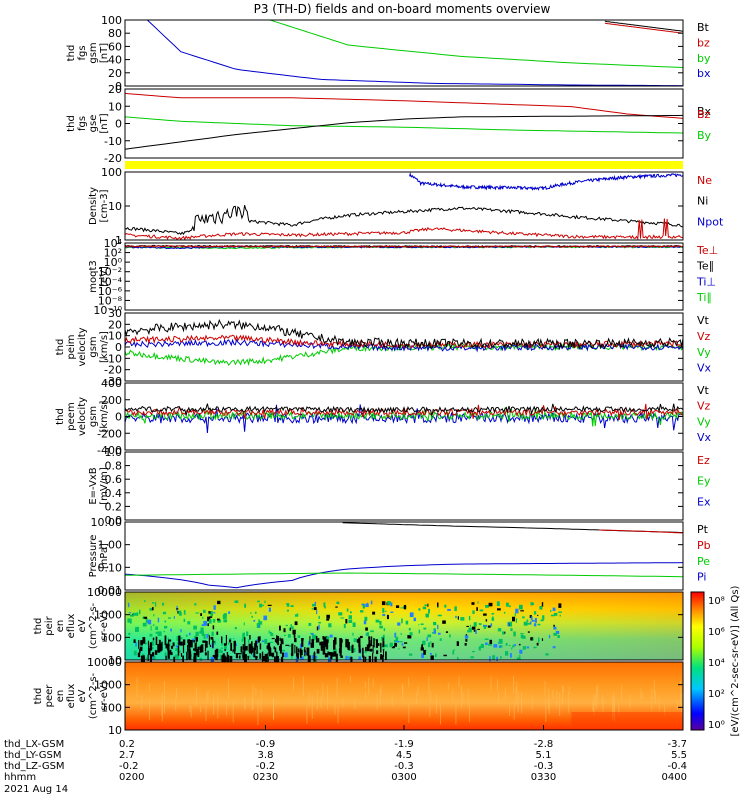 This screenshot has width=750, height=800. Describe the element at coordinates (704, 481) in the screenshot. I see `legend-ey: Ey` at that location.